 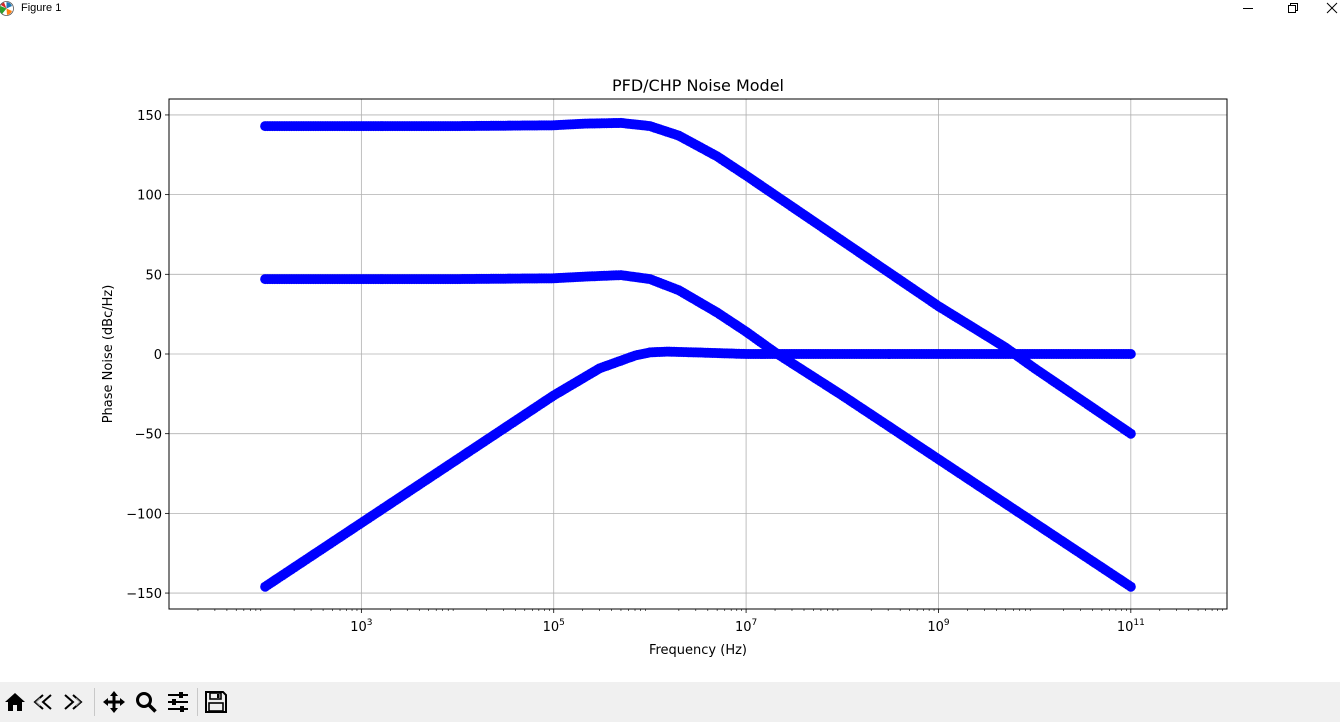 I want to click on minimize-button, so click(x=1248, y=8).